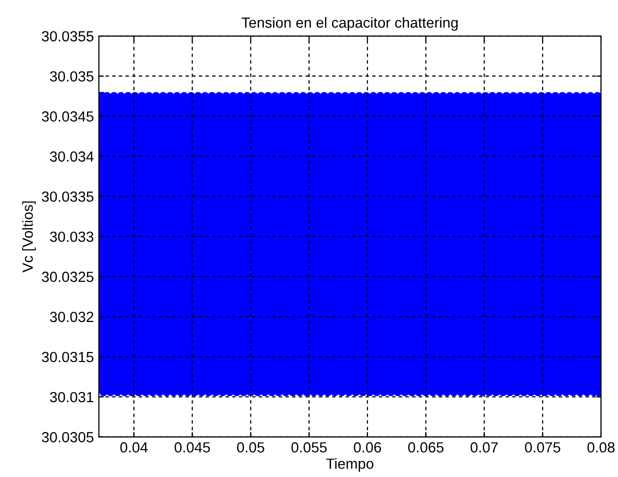  I want to click on y-tick-label: 30.0305, so click(68, 437).